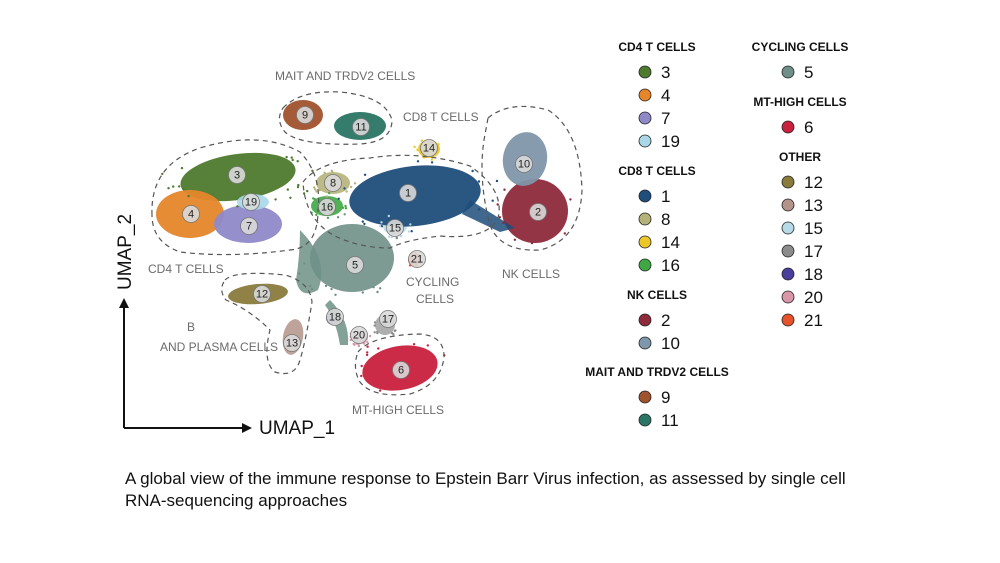  I want to click on legend-item-label: 1, so click(665, 196).